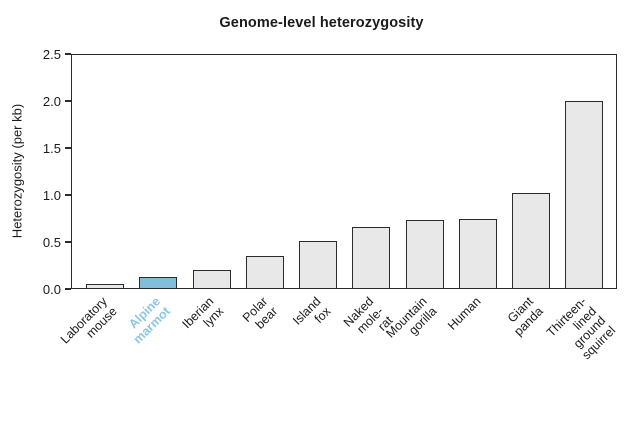  What do you see at coordinates (89, 320) in the screenshot?
I see `x-label-laboratory-mouse: Laboratory mouse` at bounding box center [89, 320].